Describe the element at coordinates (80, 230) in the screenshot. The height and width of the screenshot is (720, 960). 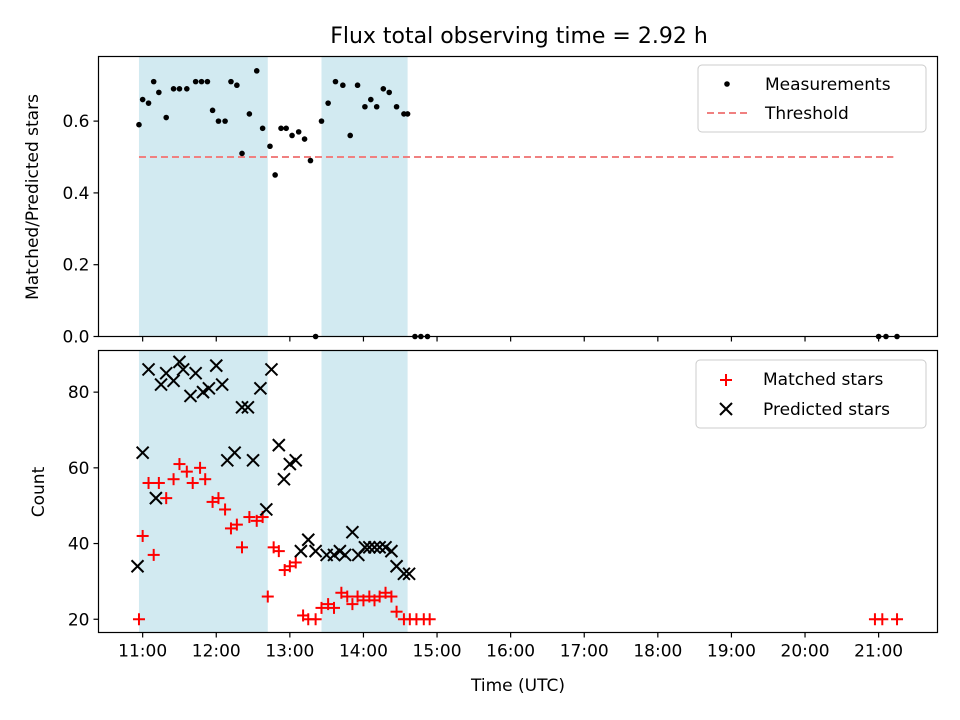
I see `top-y-ticks: 0.0 0.2 0.4 0.6` at that location.